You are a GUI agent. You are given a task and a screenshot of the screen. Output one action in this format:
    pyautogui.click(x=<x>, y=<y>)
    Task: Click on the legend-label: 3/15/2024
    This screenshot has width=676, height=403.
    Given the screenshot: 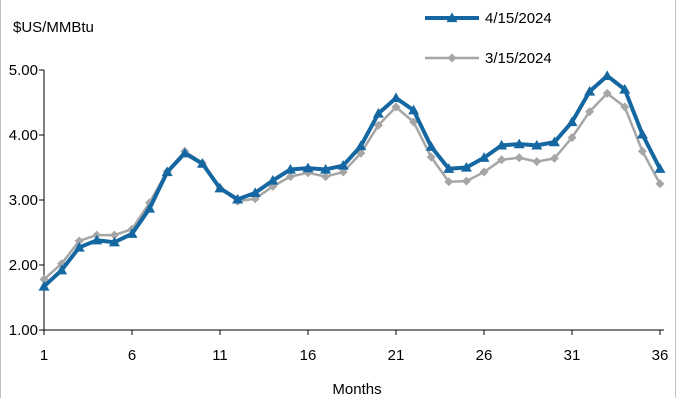 What is the action you would take?
    pyautogui.click(x=518, y=58)
    